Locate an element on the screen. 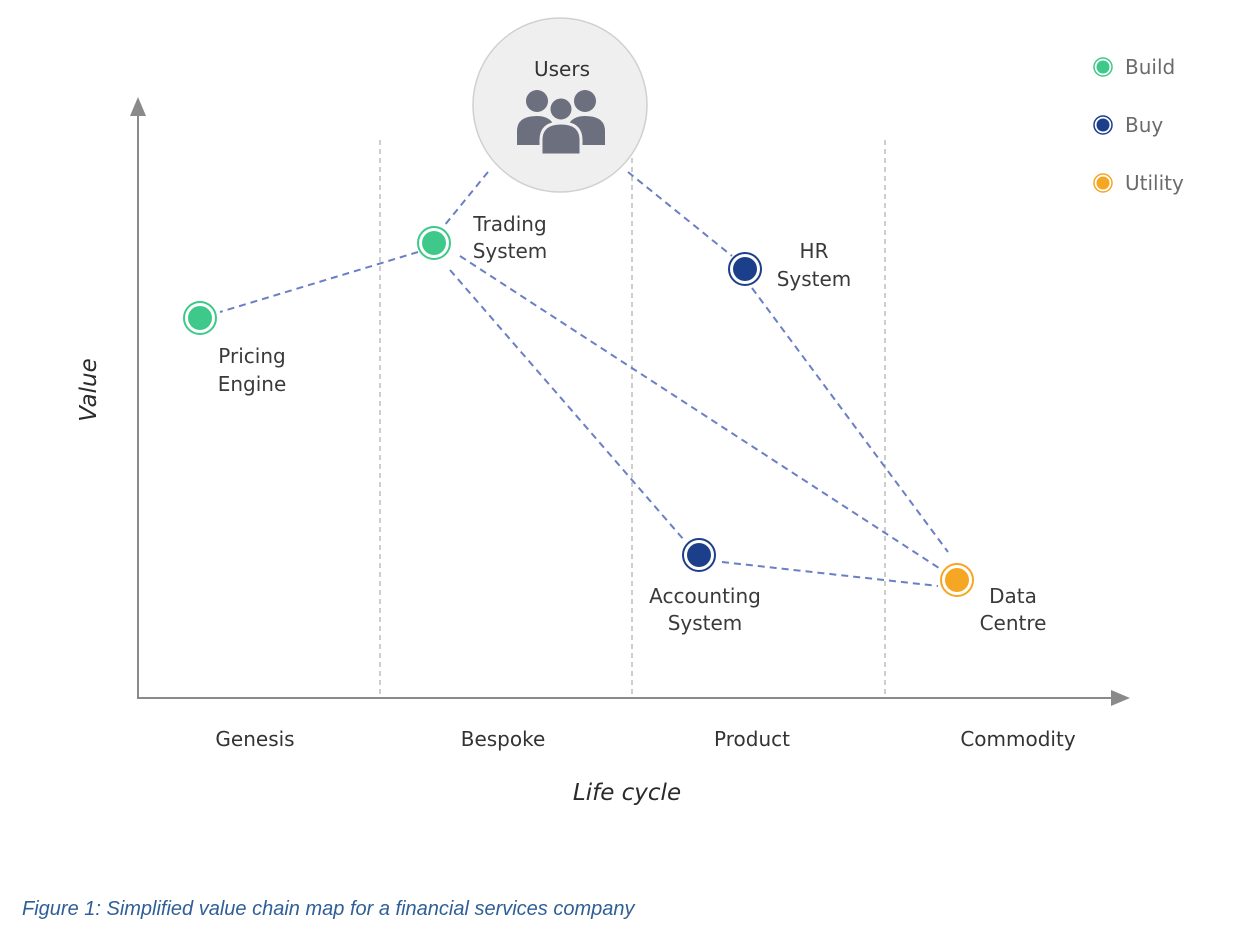 The height and width of the screenshot is (933, 1242). users-node: Users is located at coordinates (560, 105).